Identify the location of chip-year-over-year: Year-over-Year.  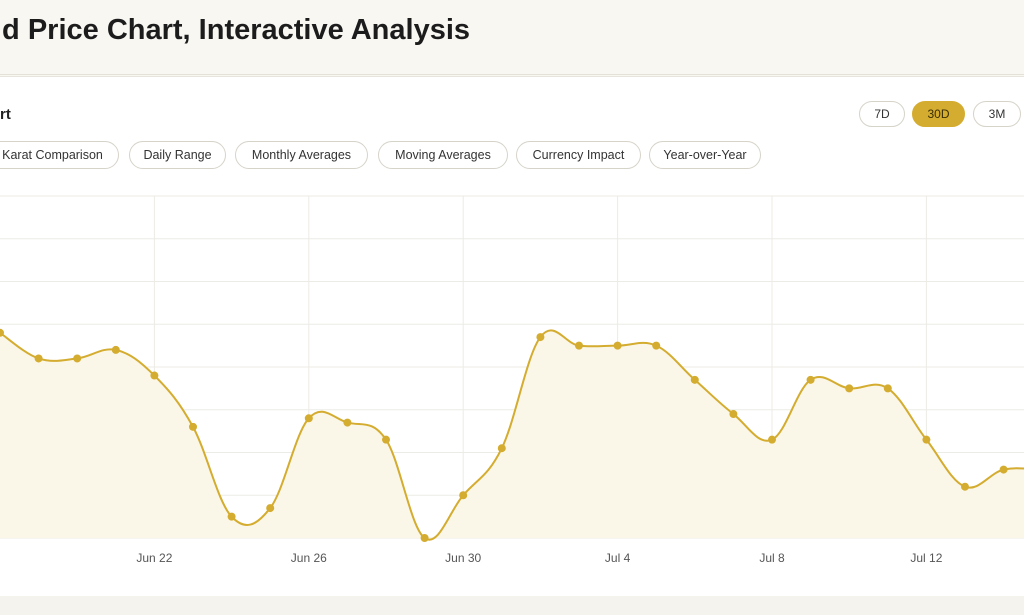
(705, 155).